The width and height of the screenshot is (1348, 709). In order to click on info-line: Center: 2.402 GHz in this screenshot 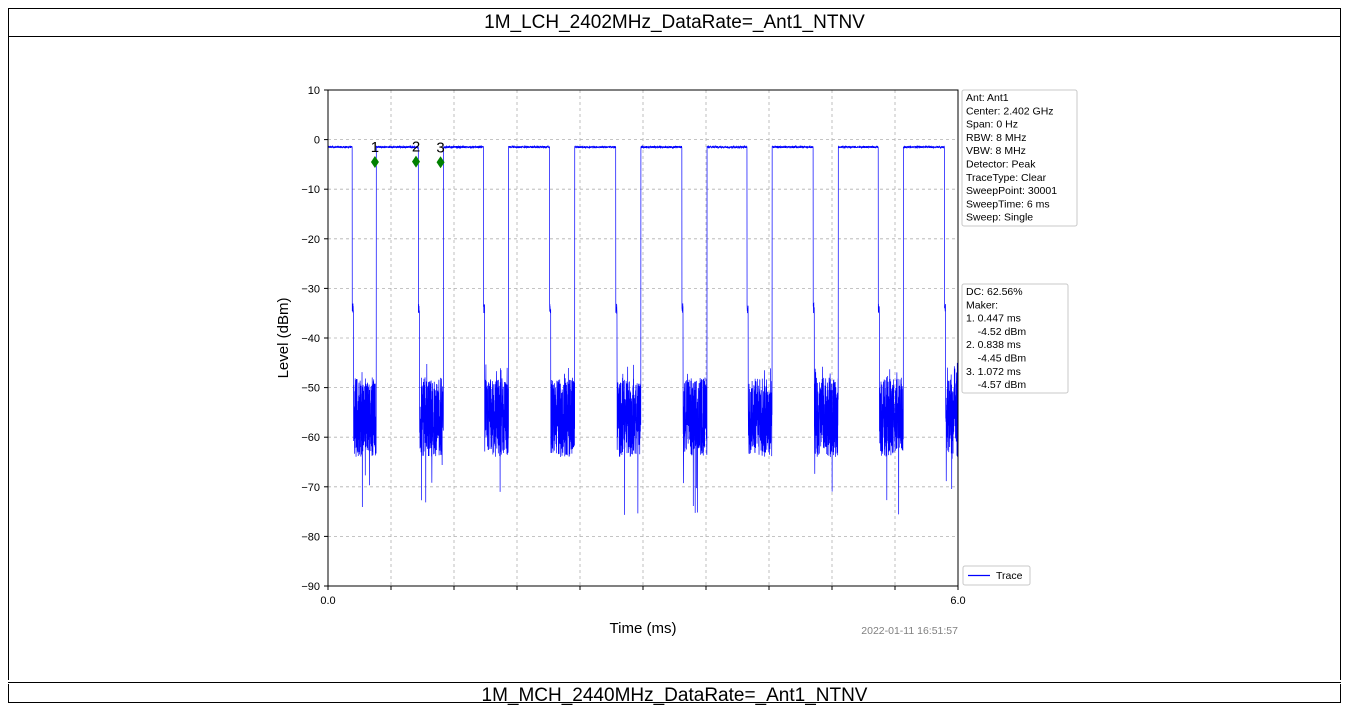, I will do `click(1010, 111)`.